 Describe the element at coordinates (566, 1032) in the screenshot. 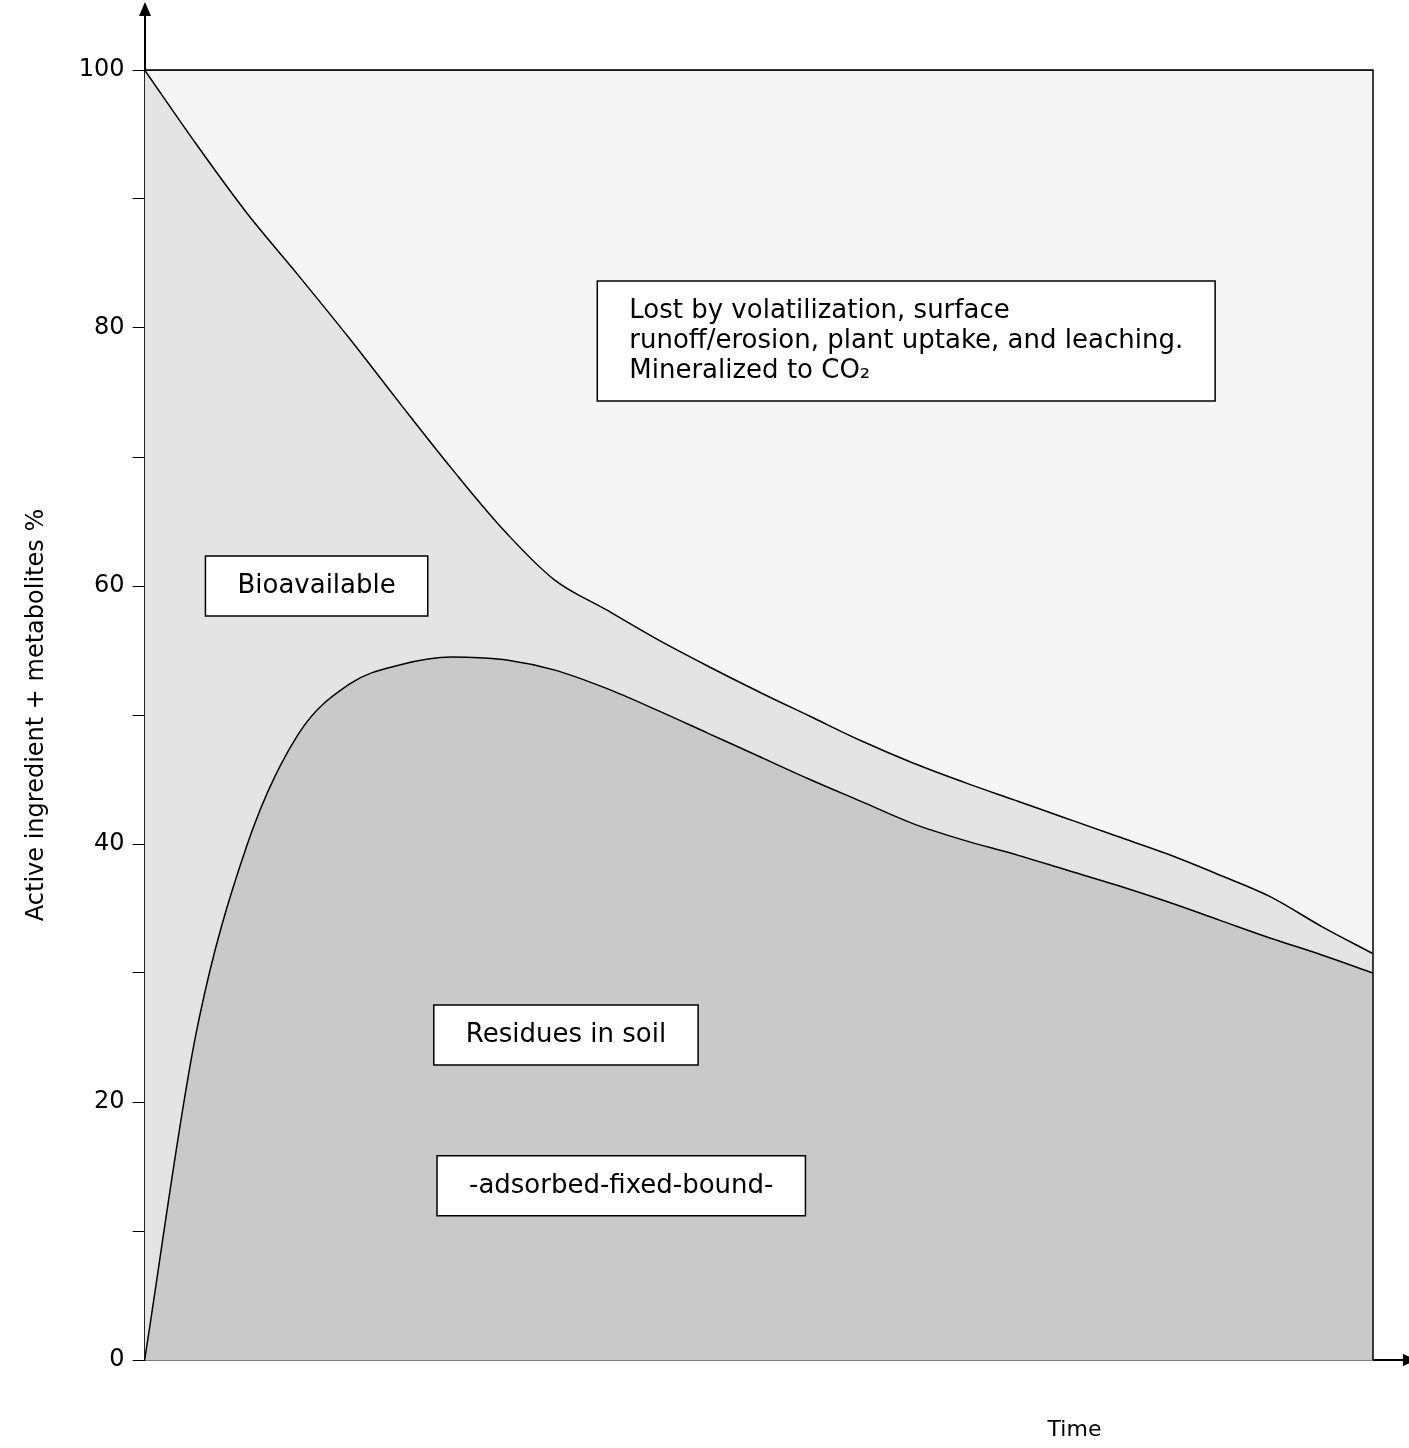

I see `series-label: Residues in soil` at that location.